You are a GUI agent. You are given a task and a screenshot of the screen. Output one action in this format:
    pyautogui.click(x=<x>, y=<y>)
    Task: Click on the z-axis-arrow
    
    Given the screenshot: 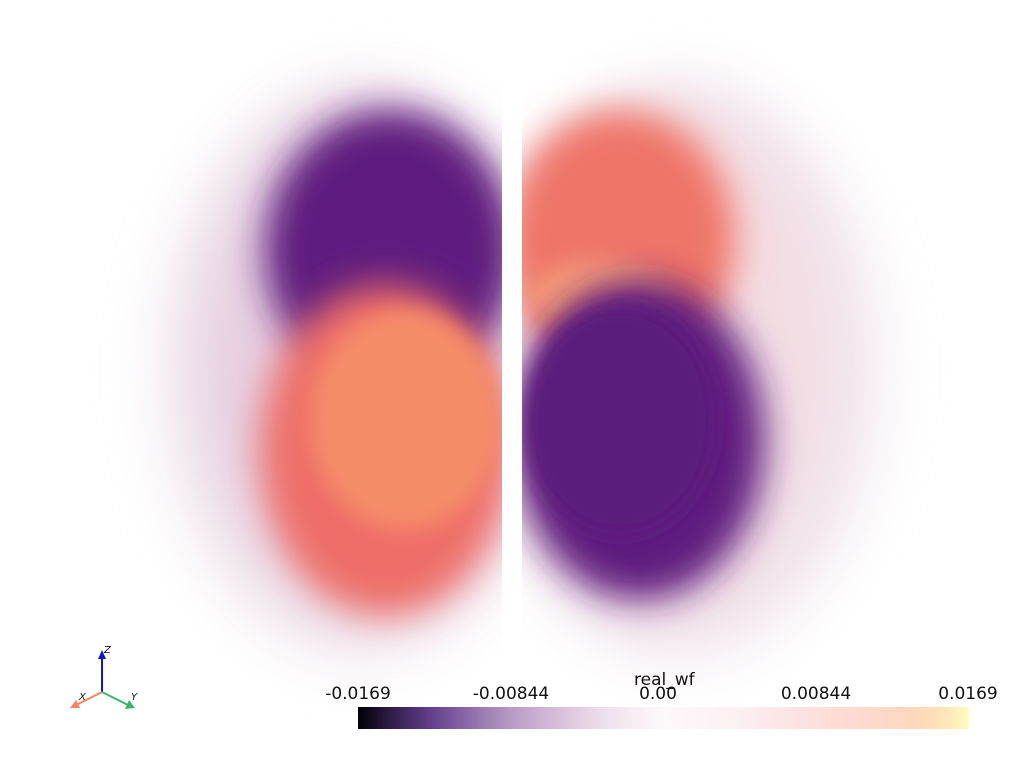 What is the action you would take?
    pyautogui.click(x=102, y=654)
    